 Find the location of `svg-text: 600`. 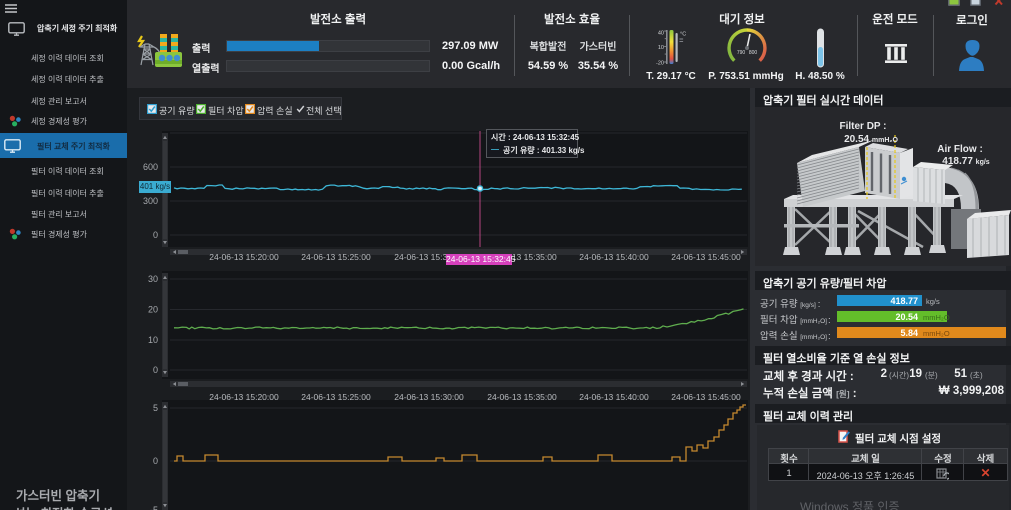

svg-text: 600 is located at coordinates (150, 167).